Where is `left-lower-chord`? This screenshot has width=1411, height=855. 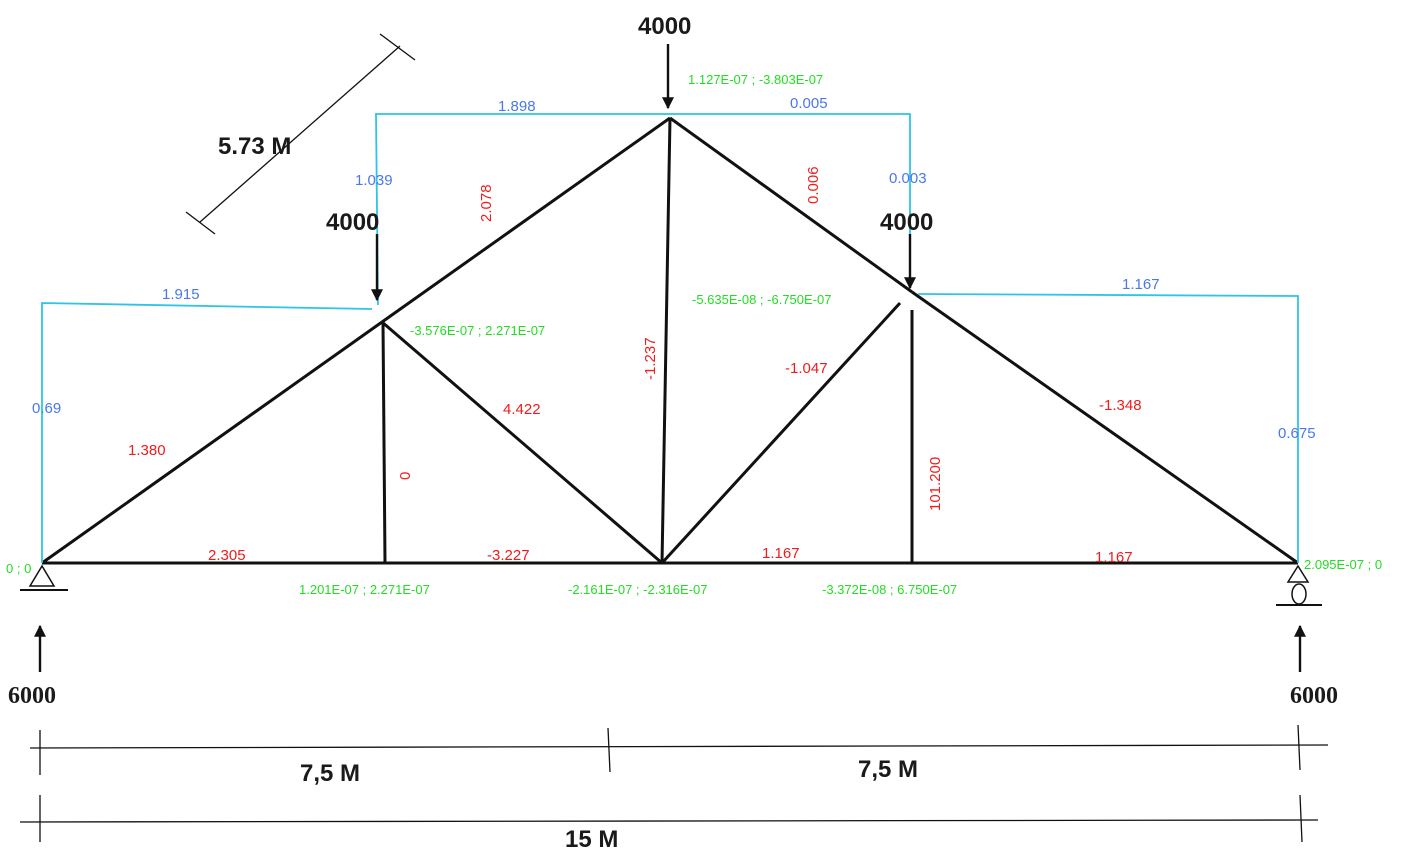 left-lower-chord is located at coordinates (212, 442).